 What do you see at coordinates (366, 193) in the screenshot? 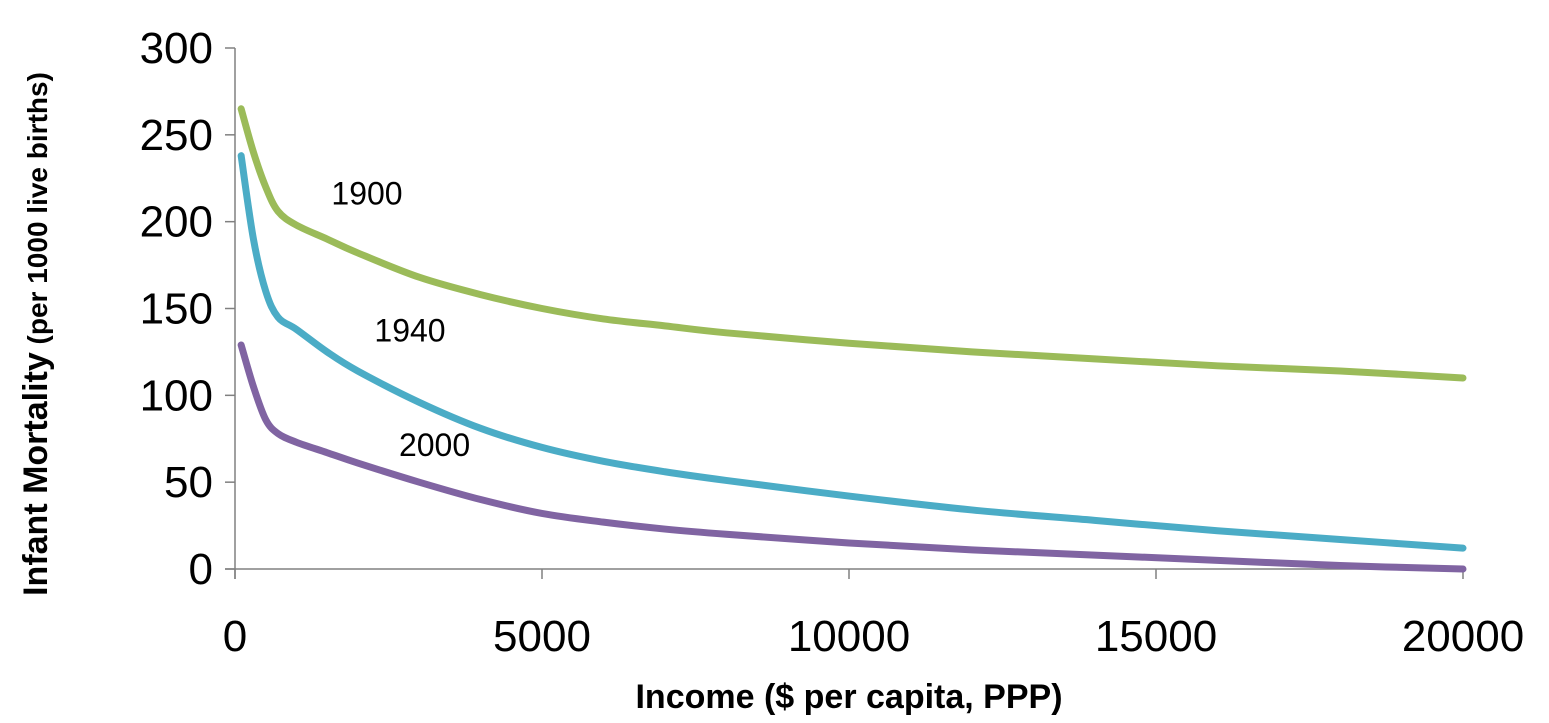
I see `series-label-1900: 1900` at bounding box center [366, 193].